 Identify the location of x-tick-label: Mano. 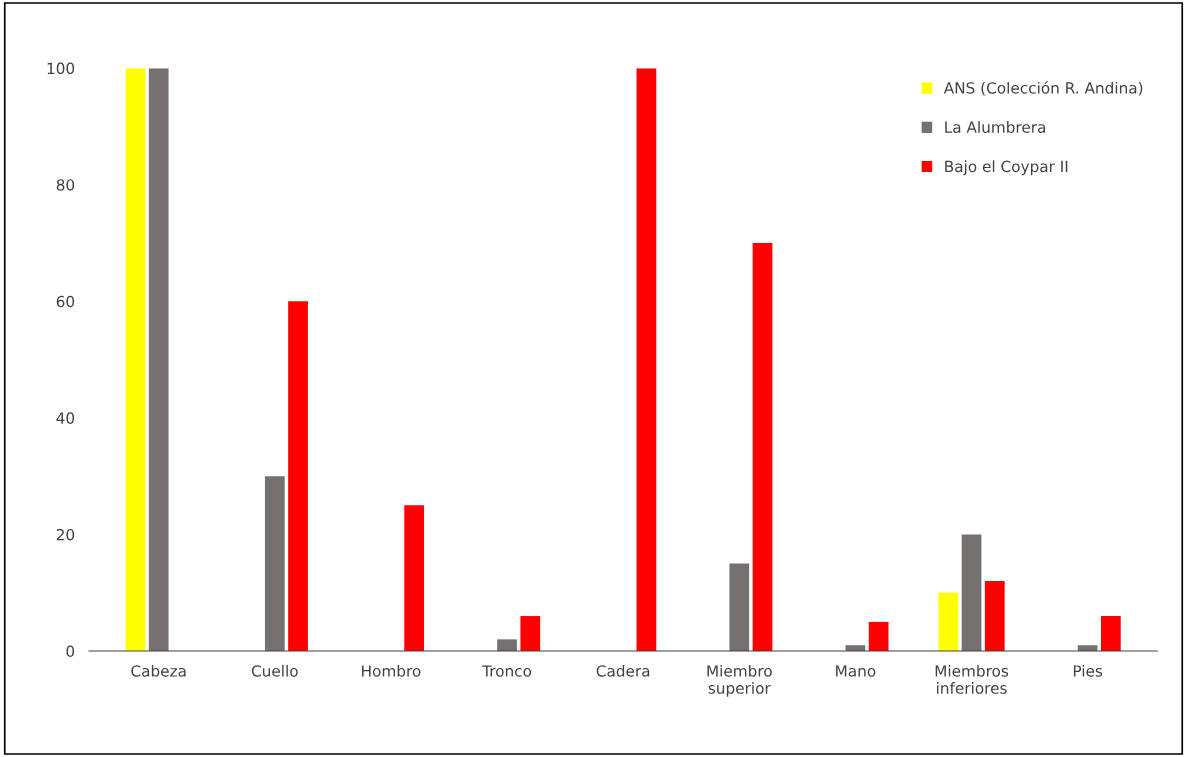
(856, 671).